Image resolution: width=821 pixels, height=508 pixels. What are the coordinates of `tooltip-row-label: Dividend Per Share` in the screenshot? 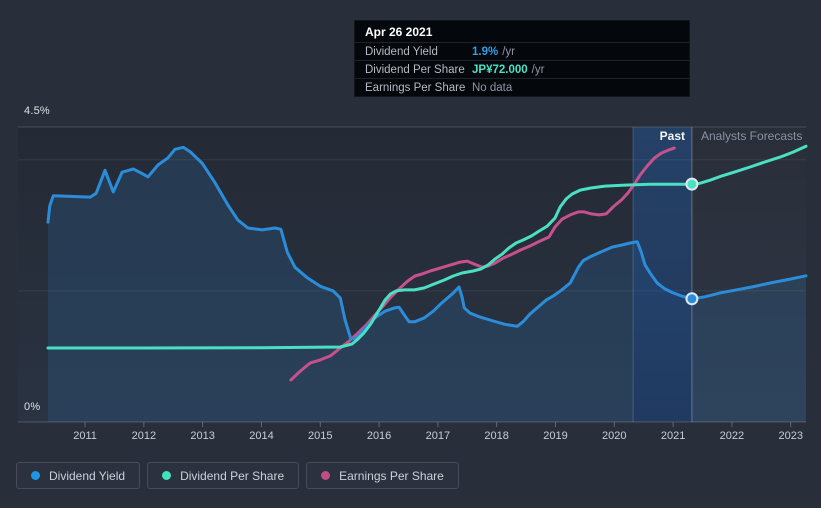 It's located at (415, 69).